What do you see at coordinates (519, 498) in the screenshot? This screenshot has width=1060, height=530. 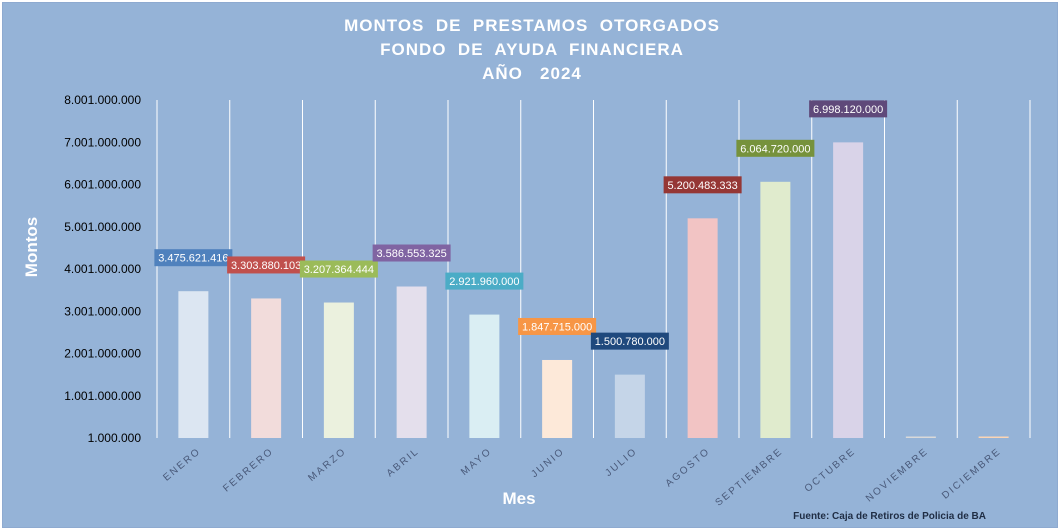 I see `x-axis-title: Mes` at bounding box center [519, 498].